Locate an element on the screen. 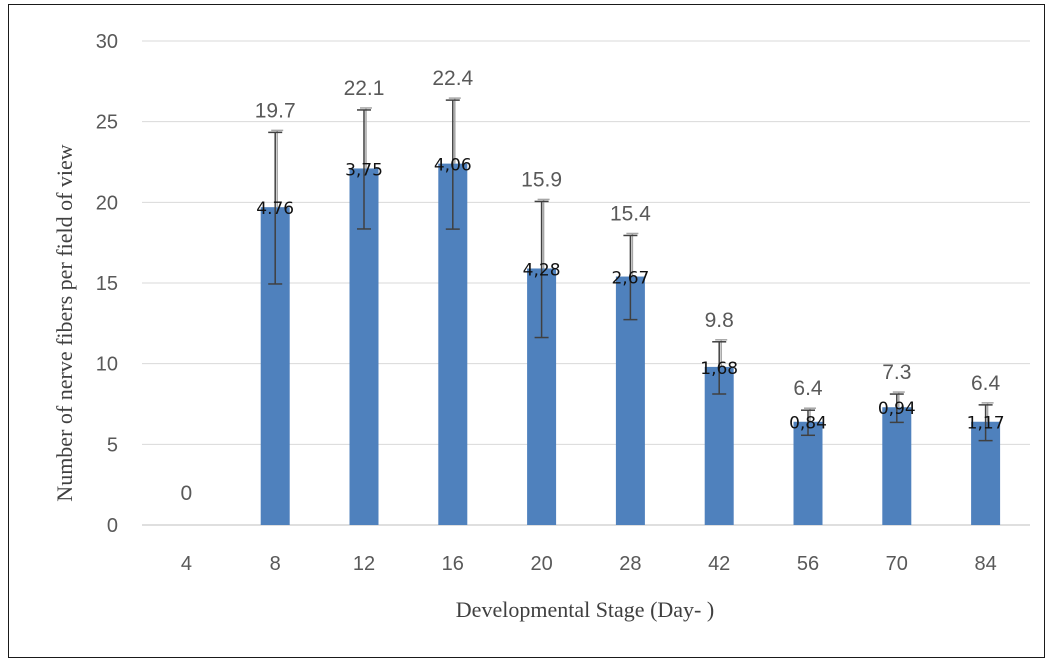 The width and height of the screenshot is (1049, 662). x-tick-label: 84 is located at coordinates (985, 564).